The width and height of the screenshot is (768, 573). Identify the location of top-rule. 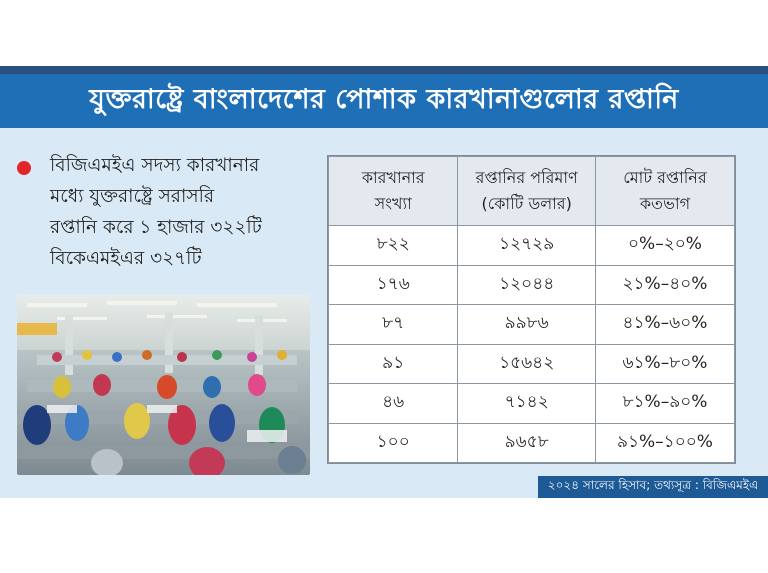
(384, 70).